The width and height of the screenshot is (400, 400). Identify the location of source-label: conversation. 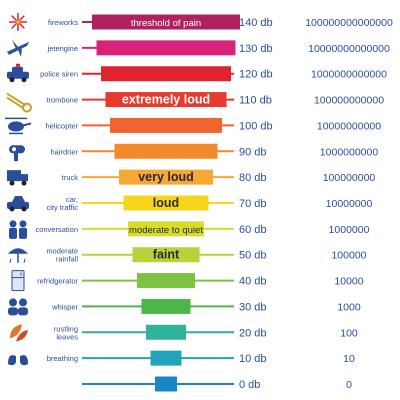
(56, 229).